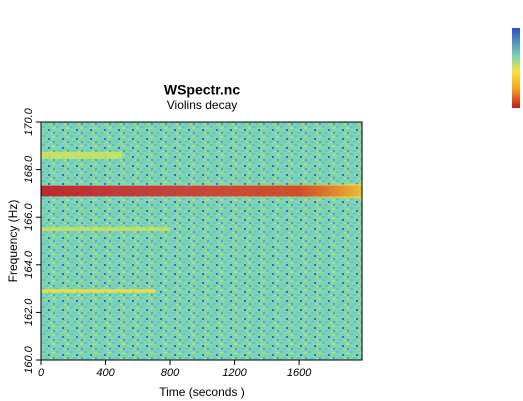 This screenshot has width=523, height=401. I want to click on x-tick-label: 400, so click(105, 373).